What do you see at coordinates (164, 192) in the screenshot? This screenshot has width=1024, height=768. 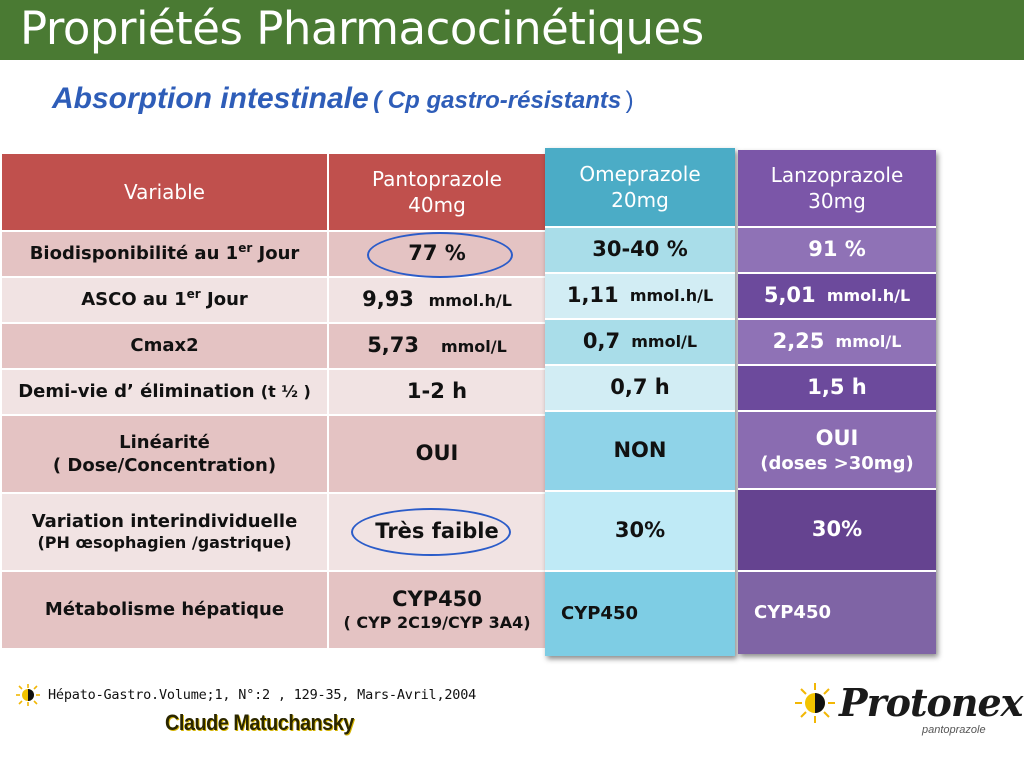 I see `header-variable: Variable` at bounding box center [164, 192].